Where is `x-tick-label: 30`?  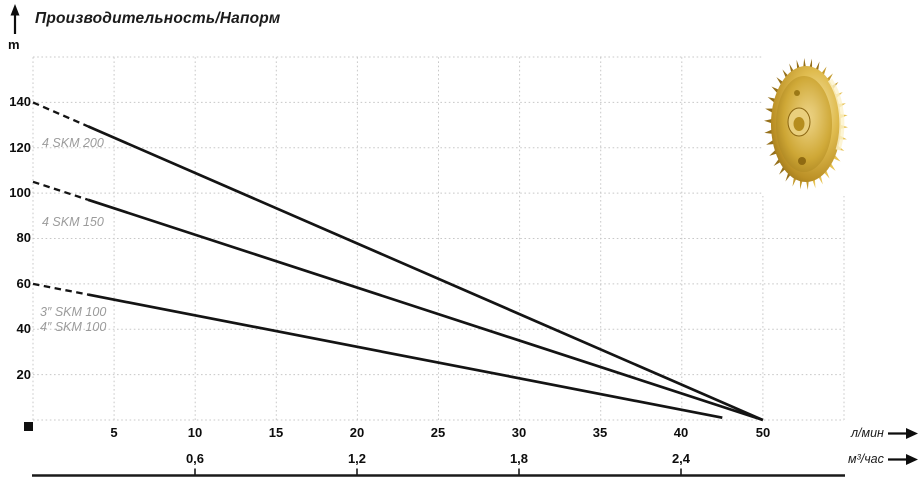 x-tick-label: 30 is located at coordinates (519, 432).